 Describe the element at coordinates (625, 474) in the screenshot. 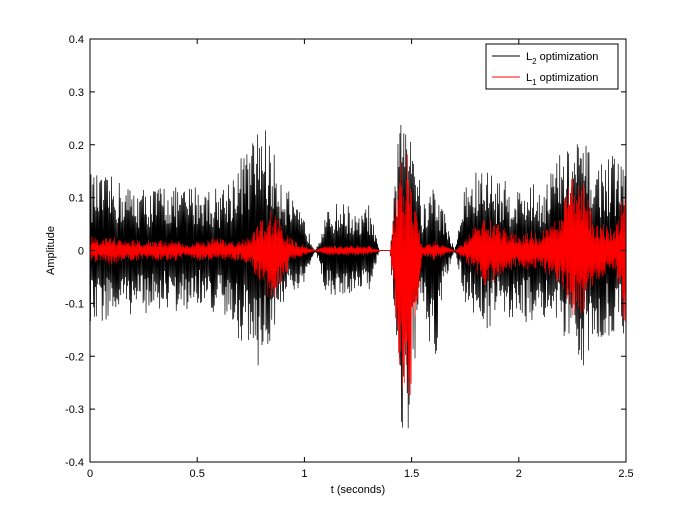

I see `x-tick-label: 2.5` at that location.